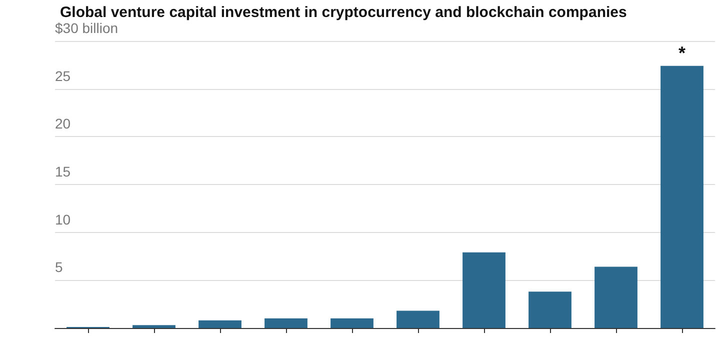 The image size is (722, 339). Describe the element at coordinates (682, 52) in the screenshot. I see `annotation: *` at that location.